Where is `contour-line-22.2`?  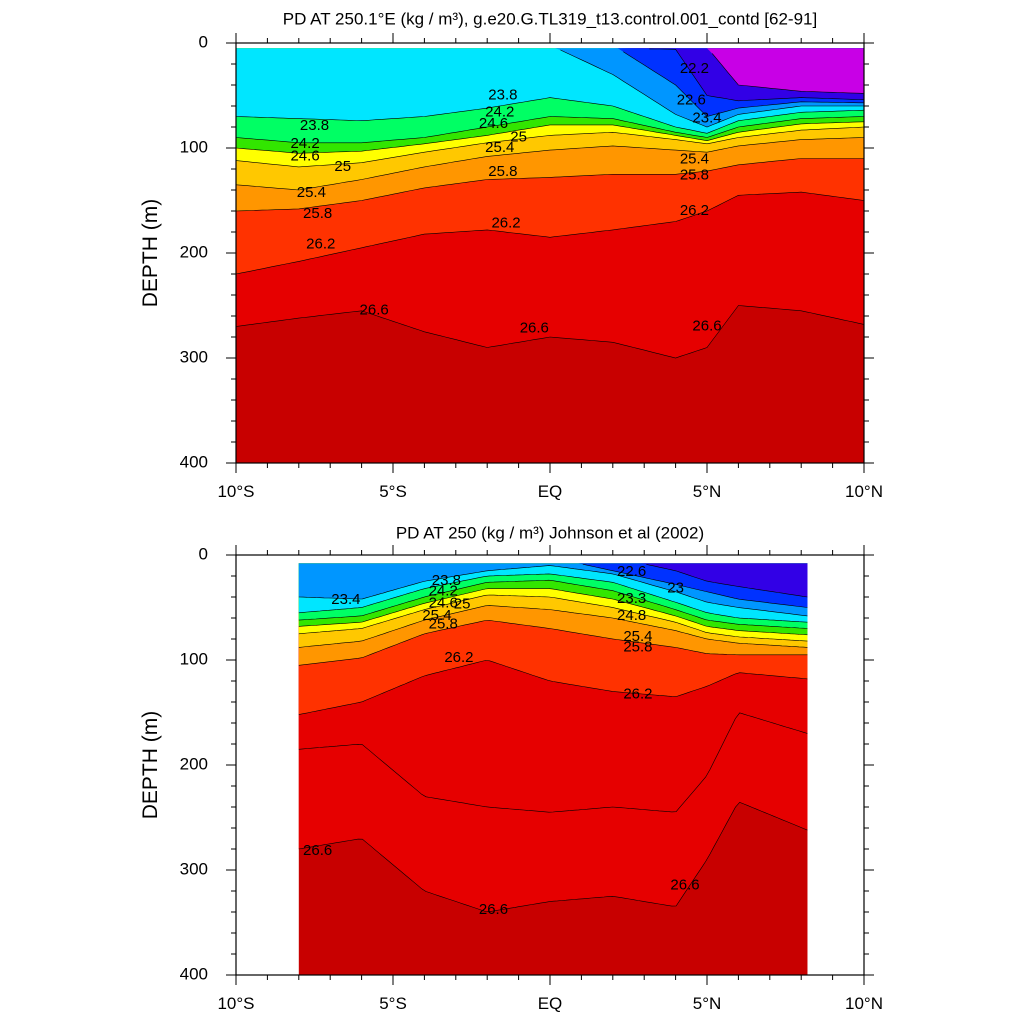
contour-line-22.2 is located at coordinates (788, 73).